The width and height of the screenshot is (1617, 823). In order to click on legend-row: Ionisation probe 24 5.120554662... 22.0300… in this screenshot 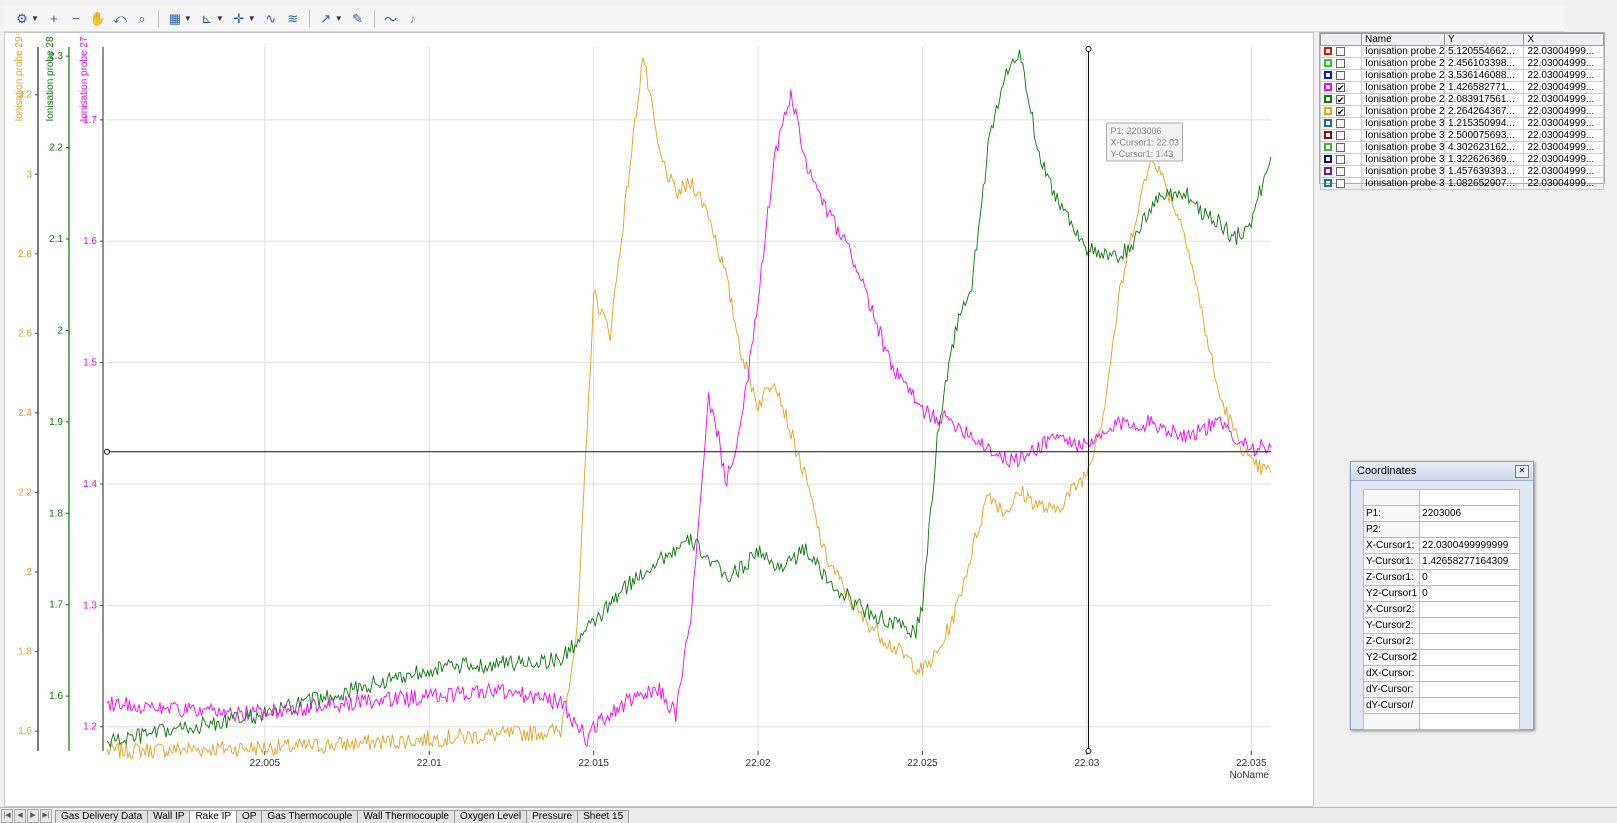, I will do `click(1462, 51)`.